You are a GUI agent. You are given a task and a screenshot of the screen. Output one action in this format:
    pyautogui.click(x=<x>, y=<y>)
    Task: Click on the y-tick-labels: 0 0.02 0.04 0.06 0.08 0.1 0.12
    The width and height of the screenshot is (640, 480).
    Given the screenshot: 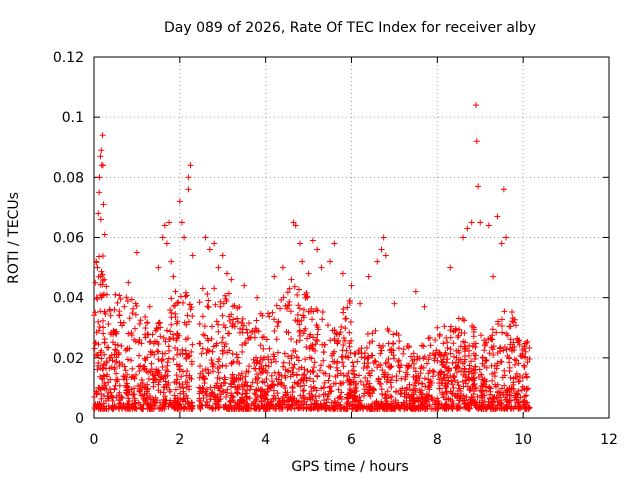 What is the action you would take?
    pyautogui.click(x=68, y=238)
    